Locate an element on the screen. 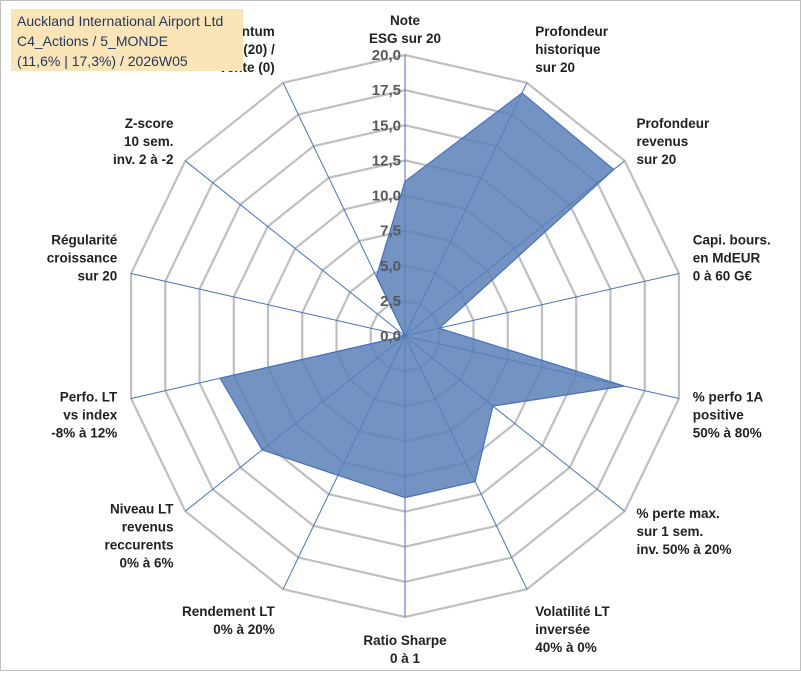 The height and width of the screenshot is (677, 801). axis-label: Profondeur historique sur 20 is located at coordinates (571, 49).